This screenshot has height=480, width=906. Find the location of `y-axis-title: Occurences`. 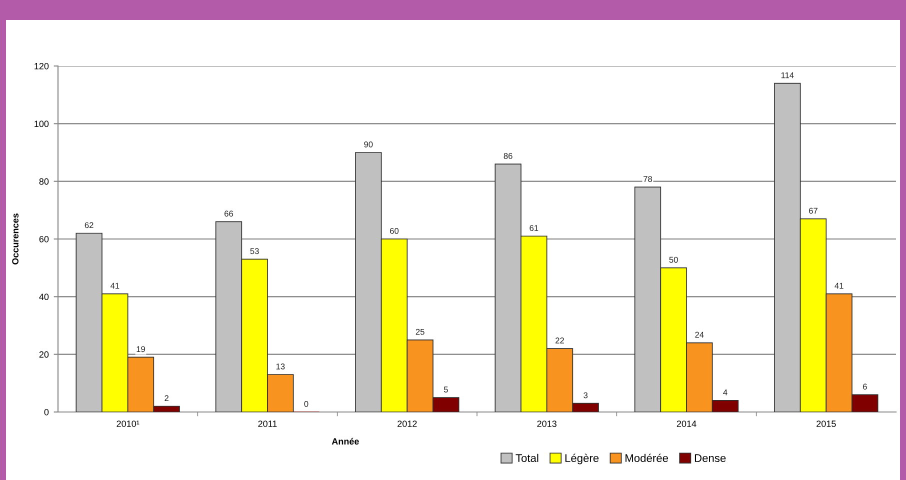

y-axis-title: Occurences is located at coordinates (15, 239).